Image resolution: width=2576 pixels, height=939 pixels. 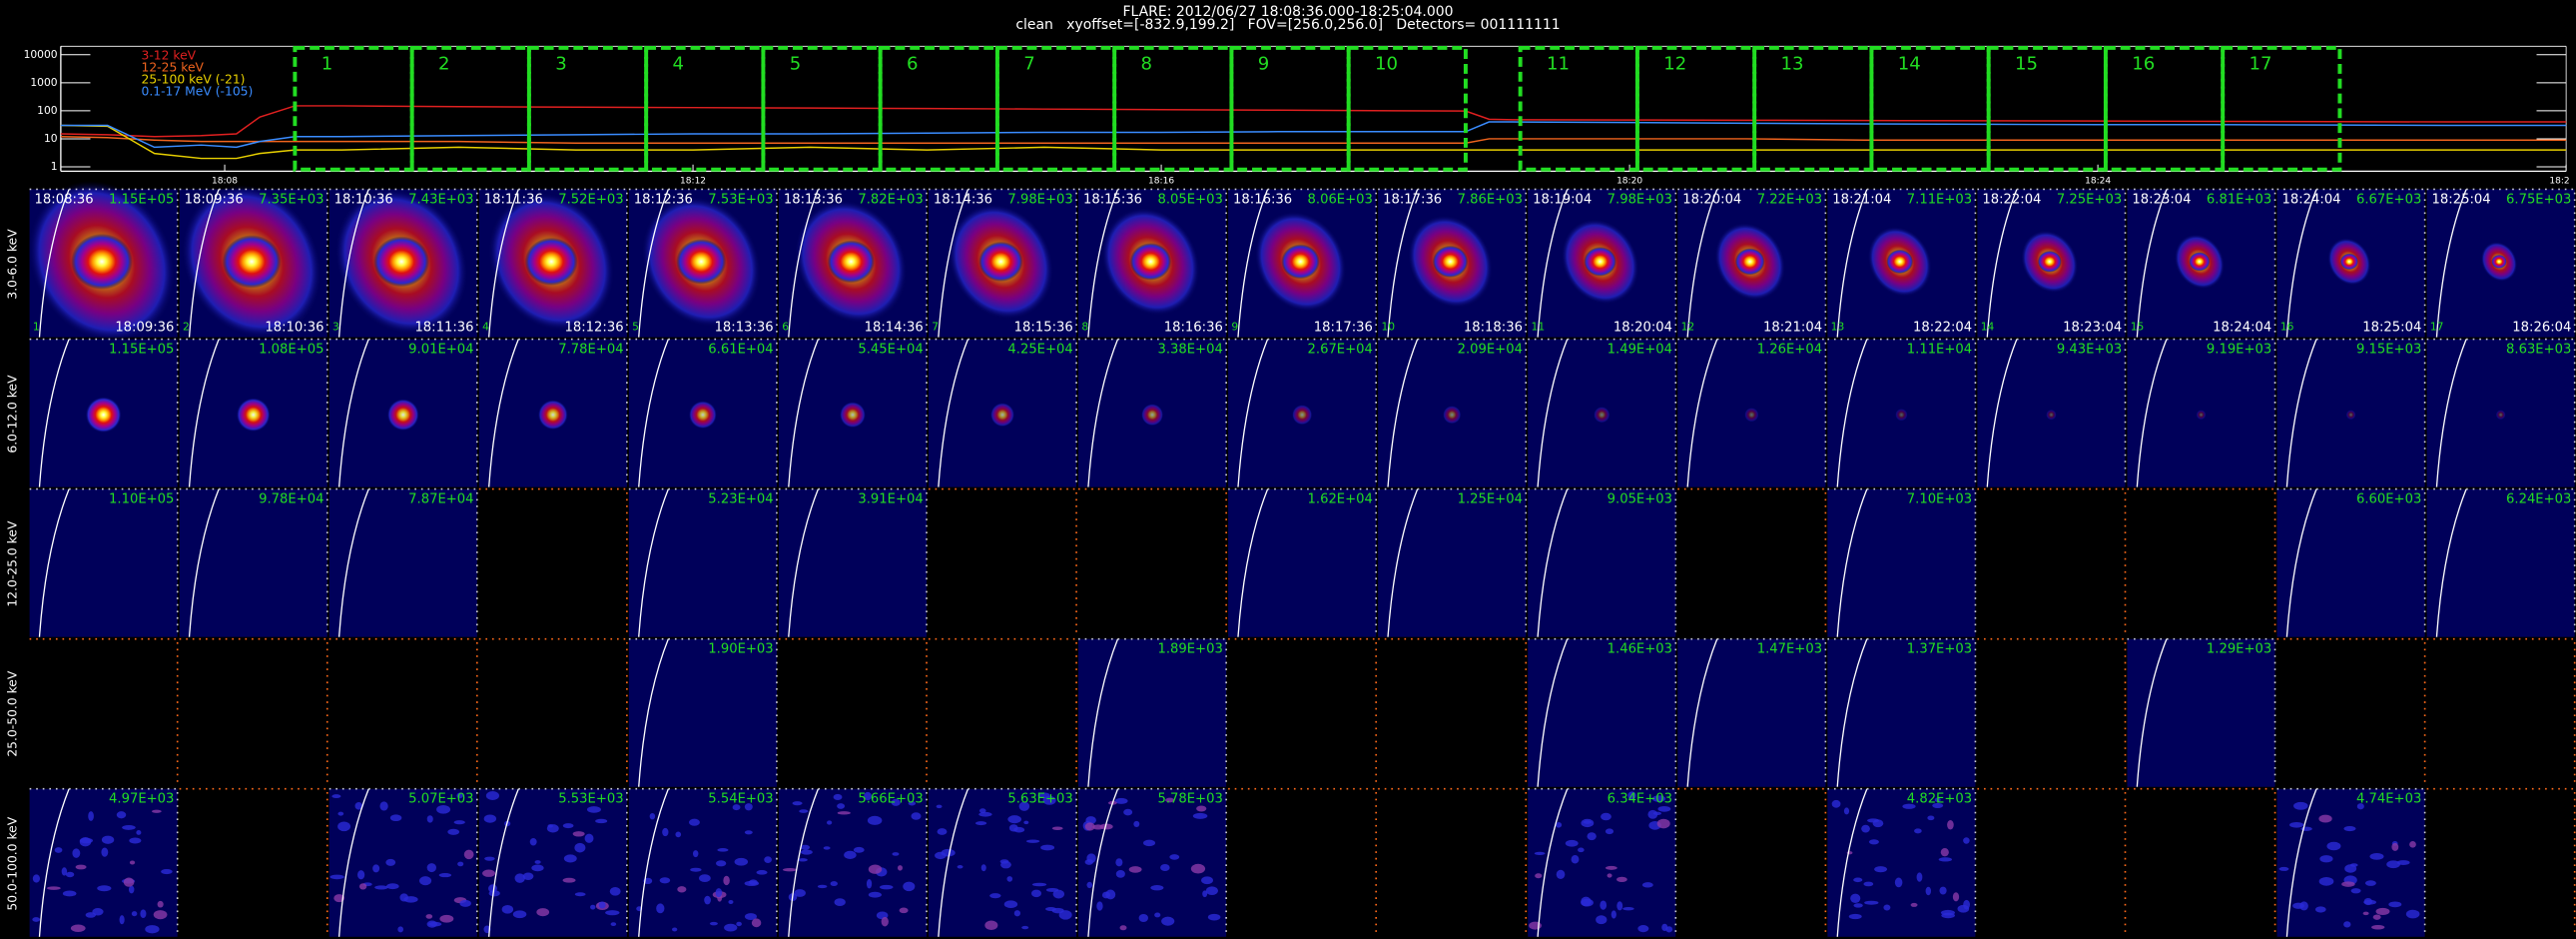 I want to click on image-panel: 9.19E+03, so click(x=2201, y=412).